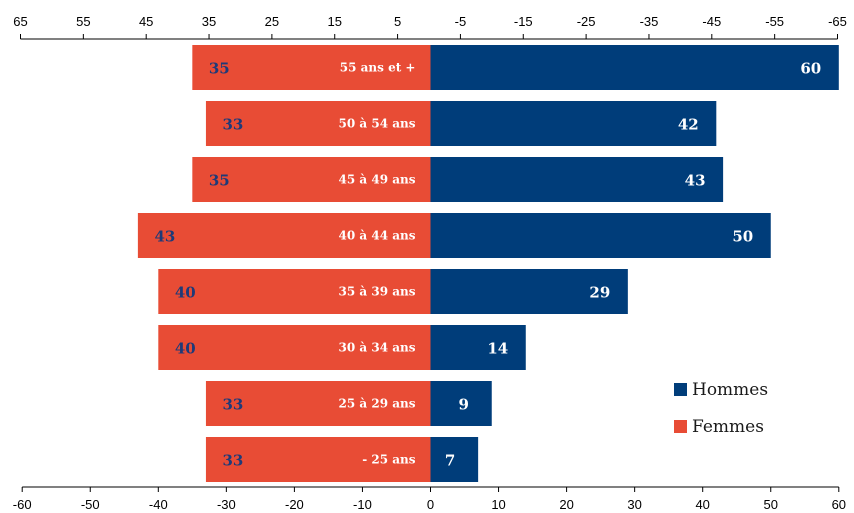  What do you see at coordinates (837, 21) in the screenshot?
I see `top-tick-label: -65` at bounding box center [837, 21].